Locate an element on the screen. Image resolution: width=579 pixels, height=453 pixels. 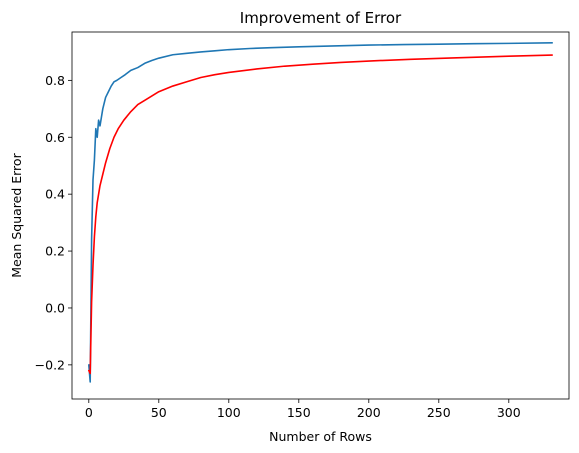
y-axis: −0.2 0.0 0.2 0.4 0.6 0.8 is located at coordinates (53, 222).